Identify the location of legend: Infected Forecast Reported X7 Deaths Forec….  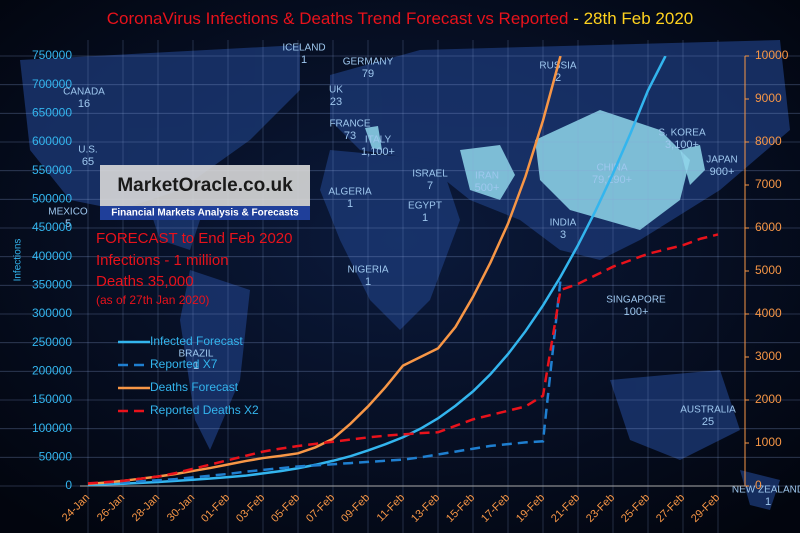
(188, 375).